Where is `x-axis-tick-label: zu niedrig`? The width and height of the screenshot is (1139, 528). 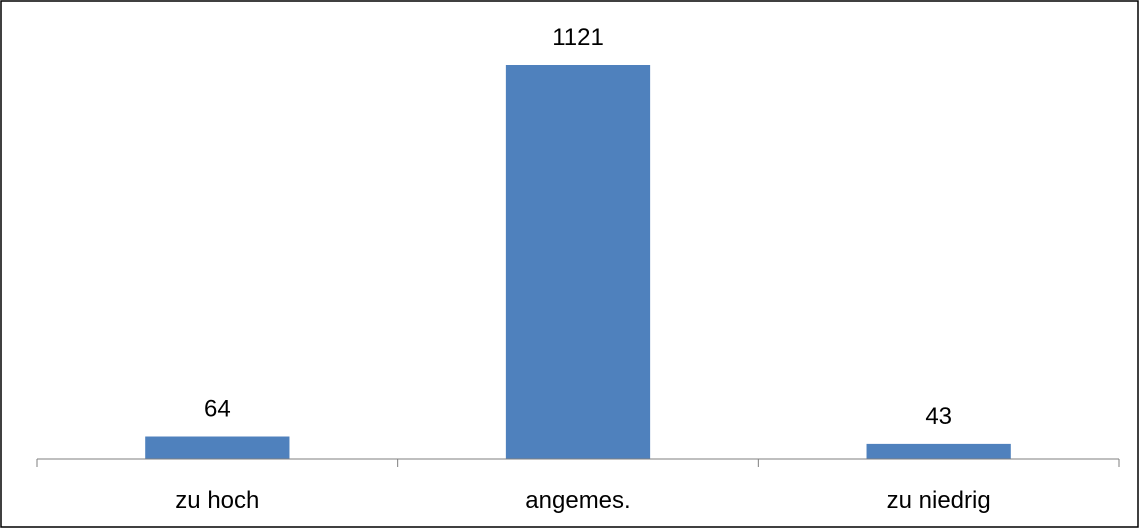 x-axis-tick-label: zu niedrig is located at coordinates (939, 500).